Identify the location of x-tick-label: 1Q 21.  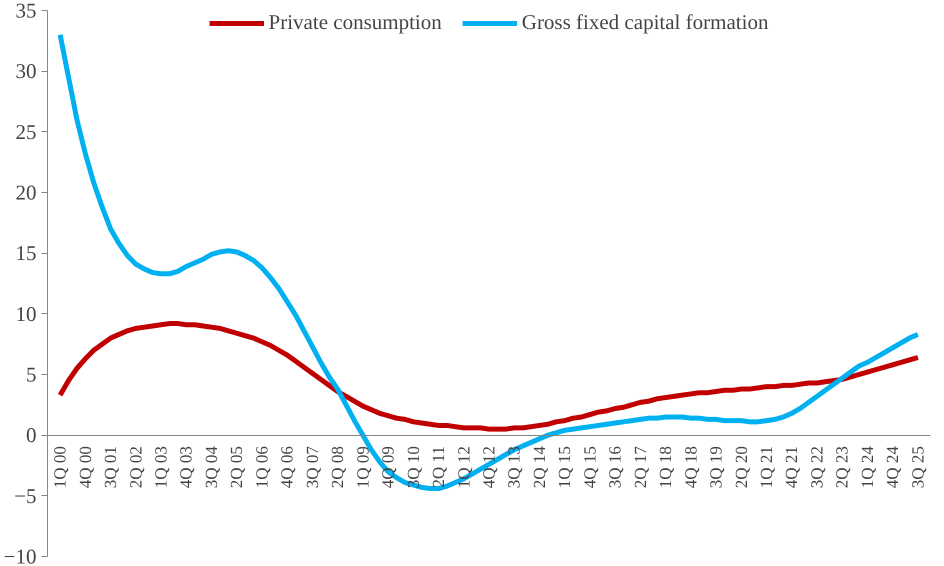
(766, 467).